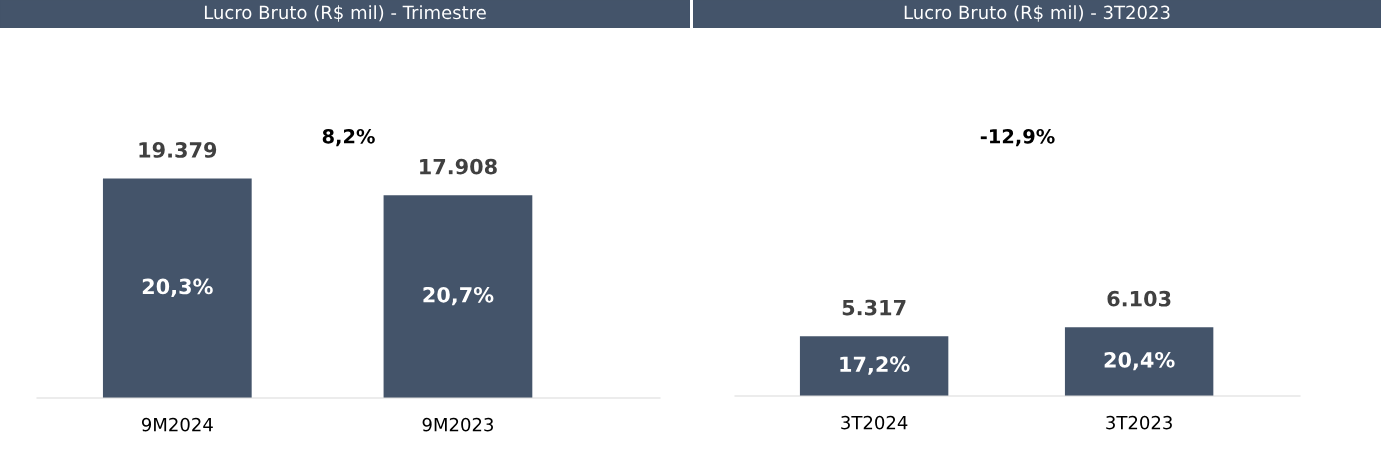  Describe the element at coordinates (874, 422) in the screenshot. I see `x-tick-label: 3T2024` at that location.